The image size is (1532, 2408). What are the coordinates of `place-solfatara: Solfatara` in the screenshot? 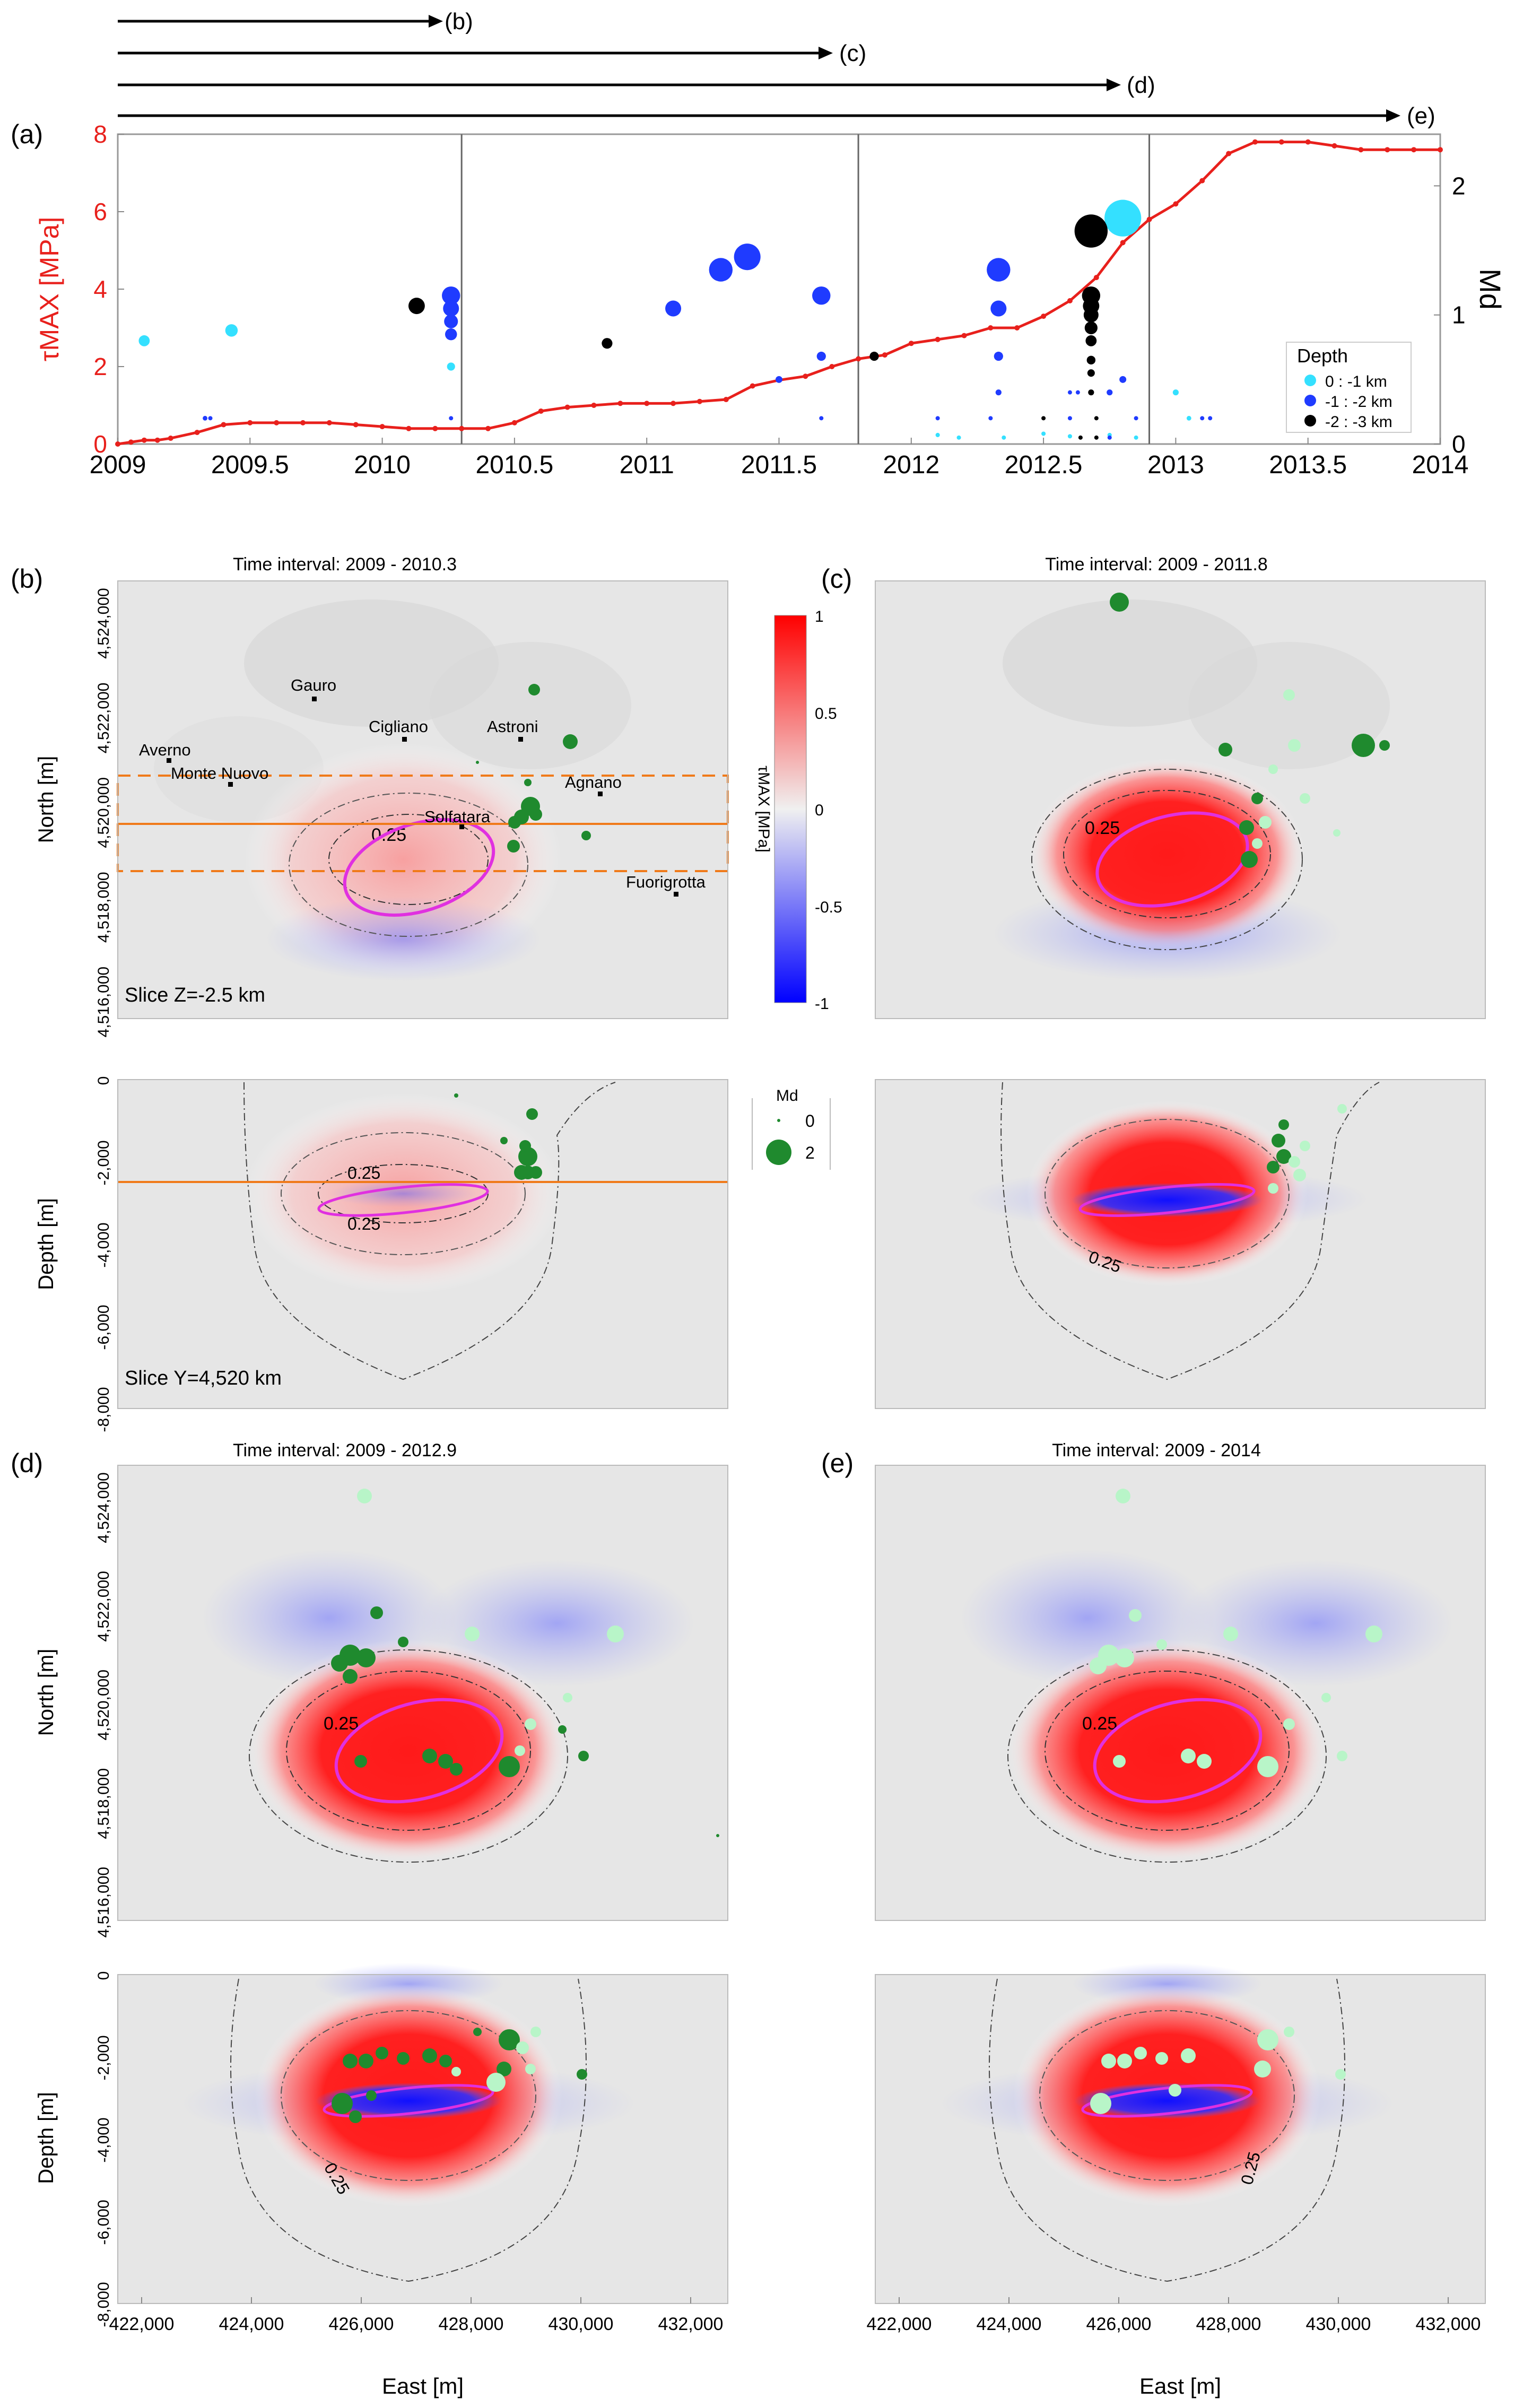 It's located at (458, 816).